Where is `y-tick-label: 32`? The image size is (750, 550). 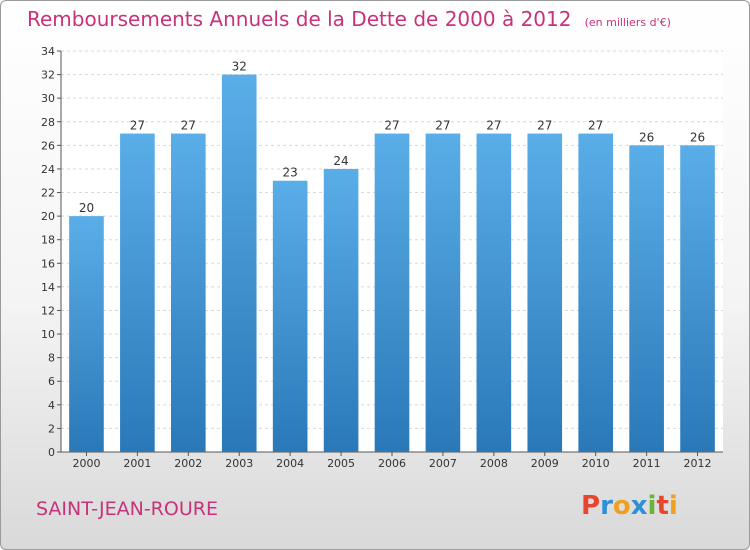 y-tick-label: 32 is located at coordinates (48, 75).